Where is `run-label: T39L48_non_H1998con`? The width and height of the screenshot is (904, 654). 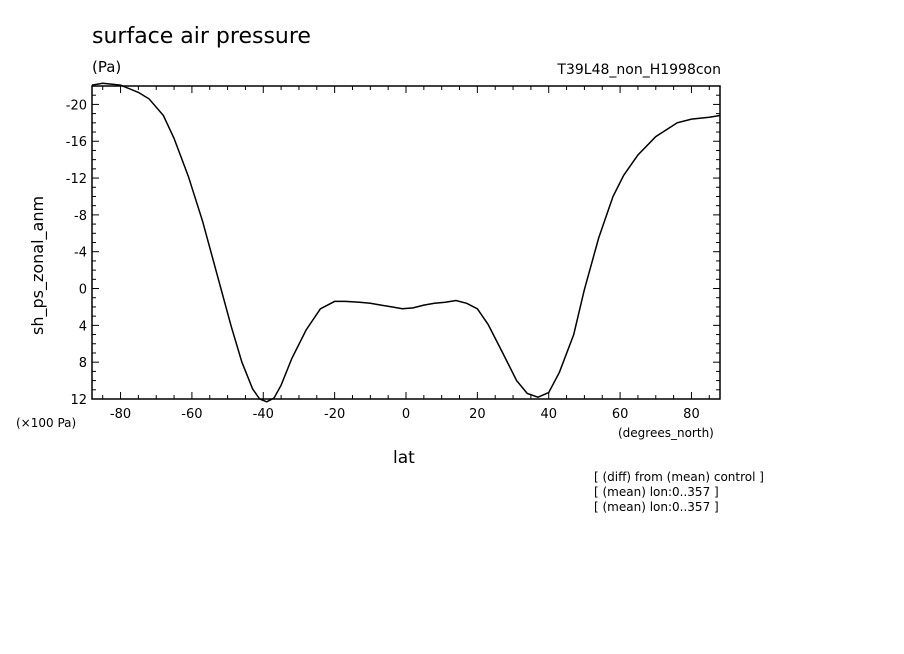
run-label: T39L48_non_H1998con is located at coordinates (639, 70).